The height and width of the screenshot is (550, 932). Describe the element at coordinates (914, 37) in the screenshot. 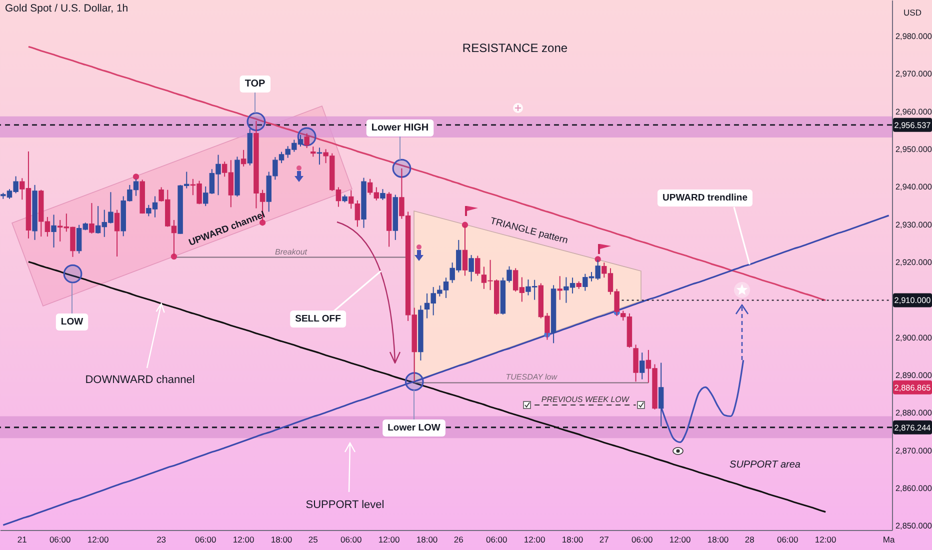

I see `y-tick-label: 2,980.000` at that location.